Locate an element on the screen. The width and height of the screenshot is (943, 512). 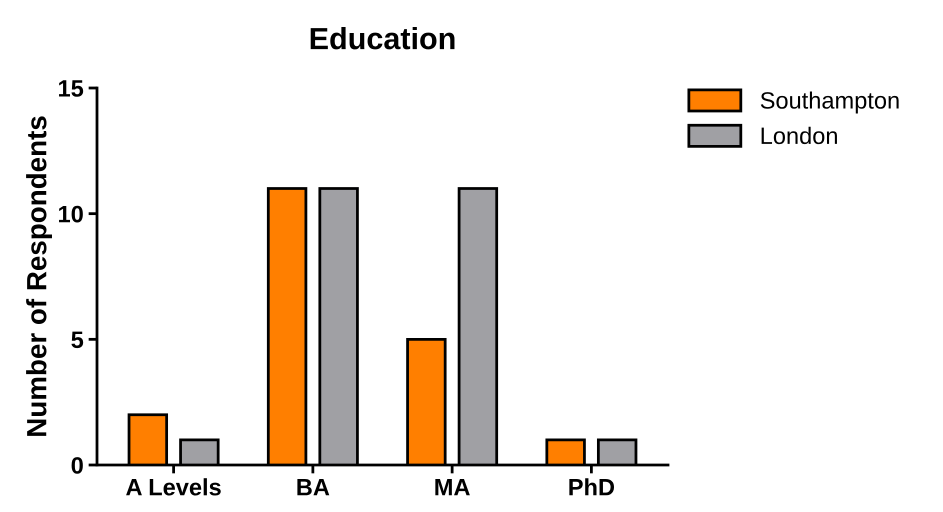
y-tick-label: 10 is located at coordinates (71, 214).